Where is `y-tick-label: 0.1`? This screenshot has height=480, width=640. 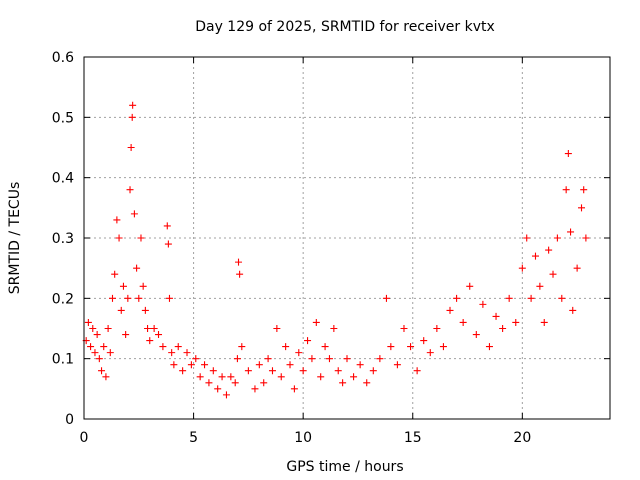
y-tick-label: 0.1 is located at coordinates (63, 360).